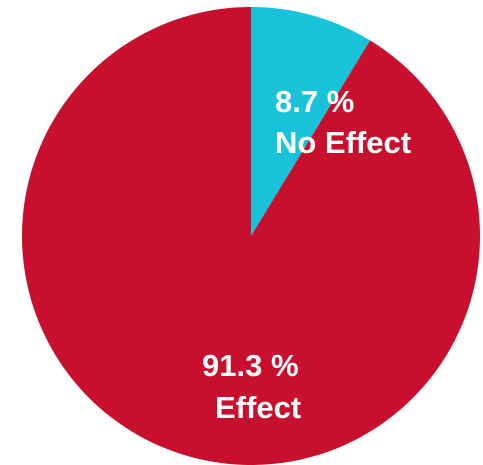 The width and height of the screenshot is (483, 465). Describe the element at coordinates (343, 142) in the screenshot. I see `no-effect-name-label: No Effect` at that location.